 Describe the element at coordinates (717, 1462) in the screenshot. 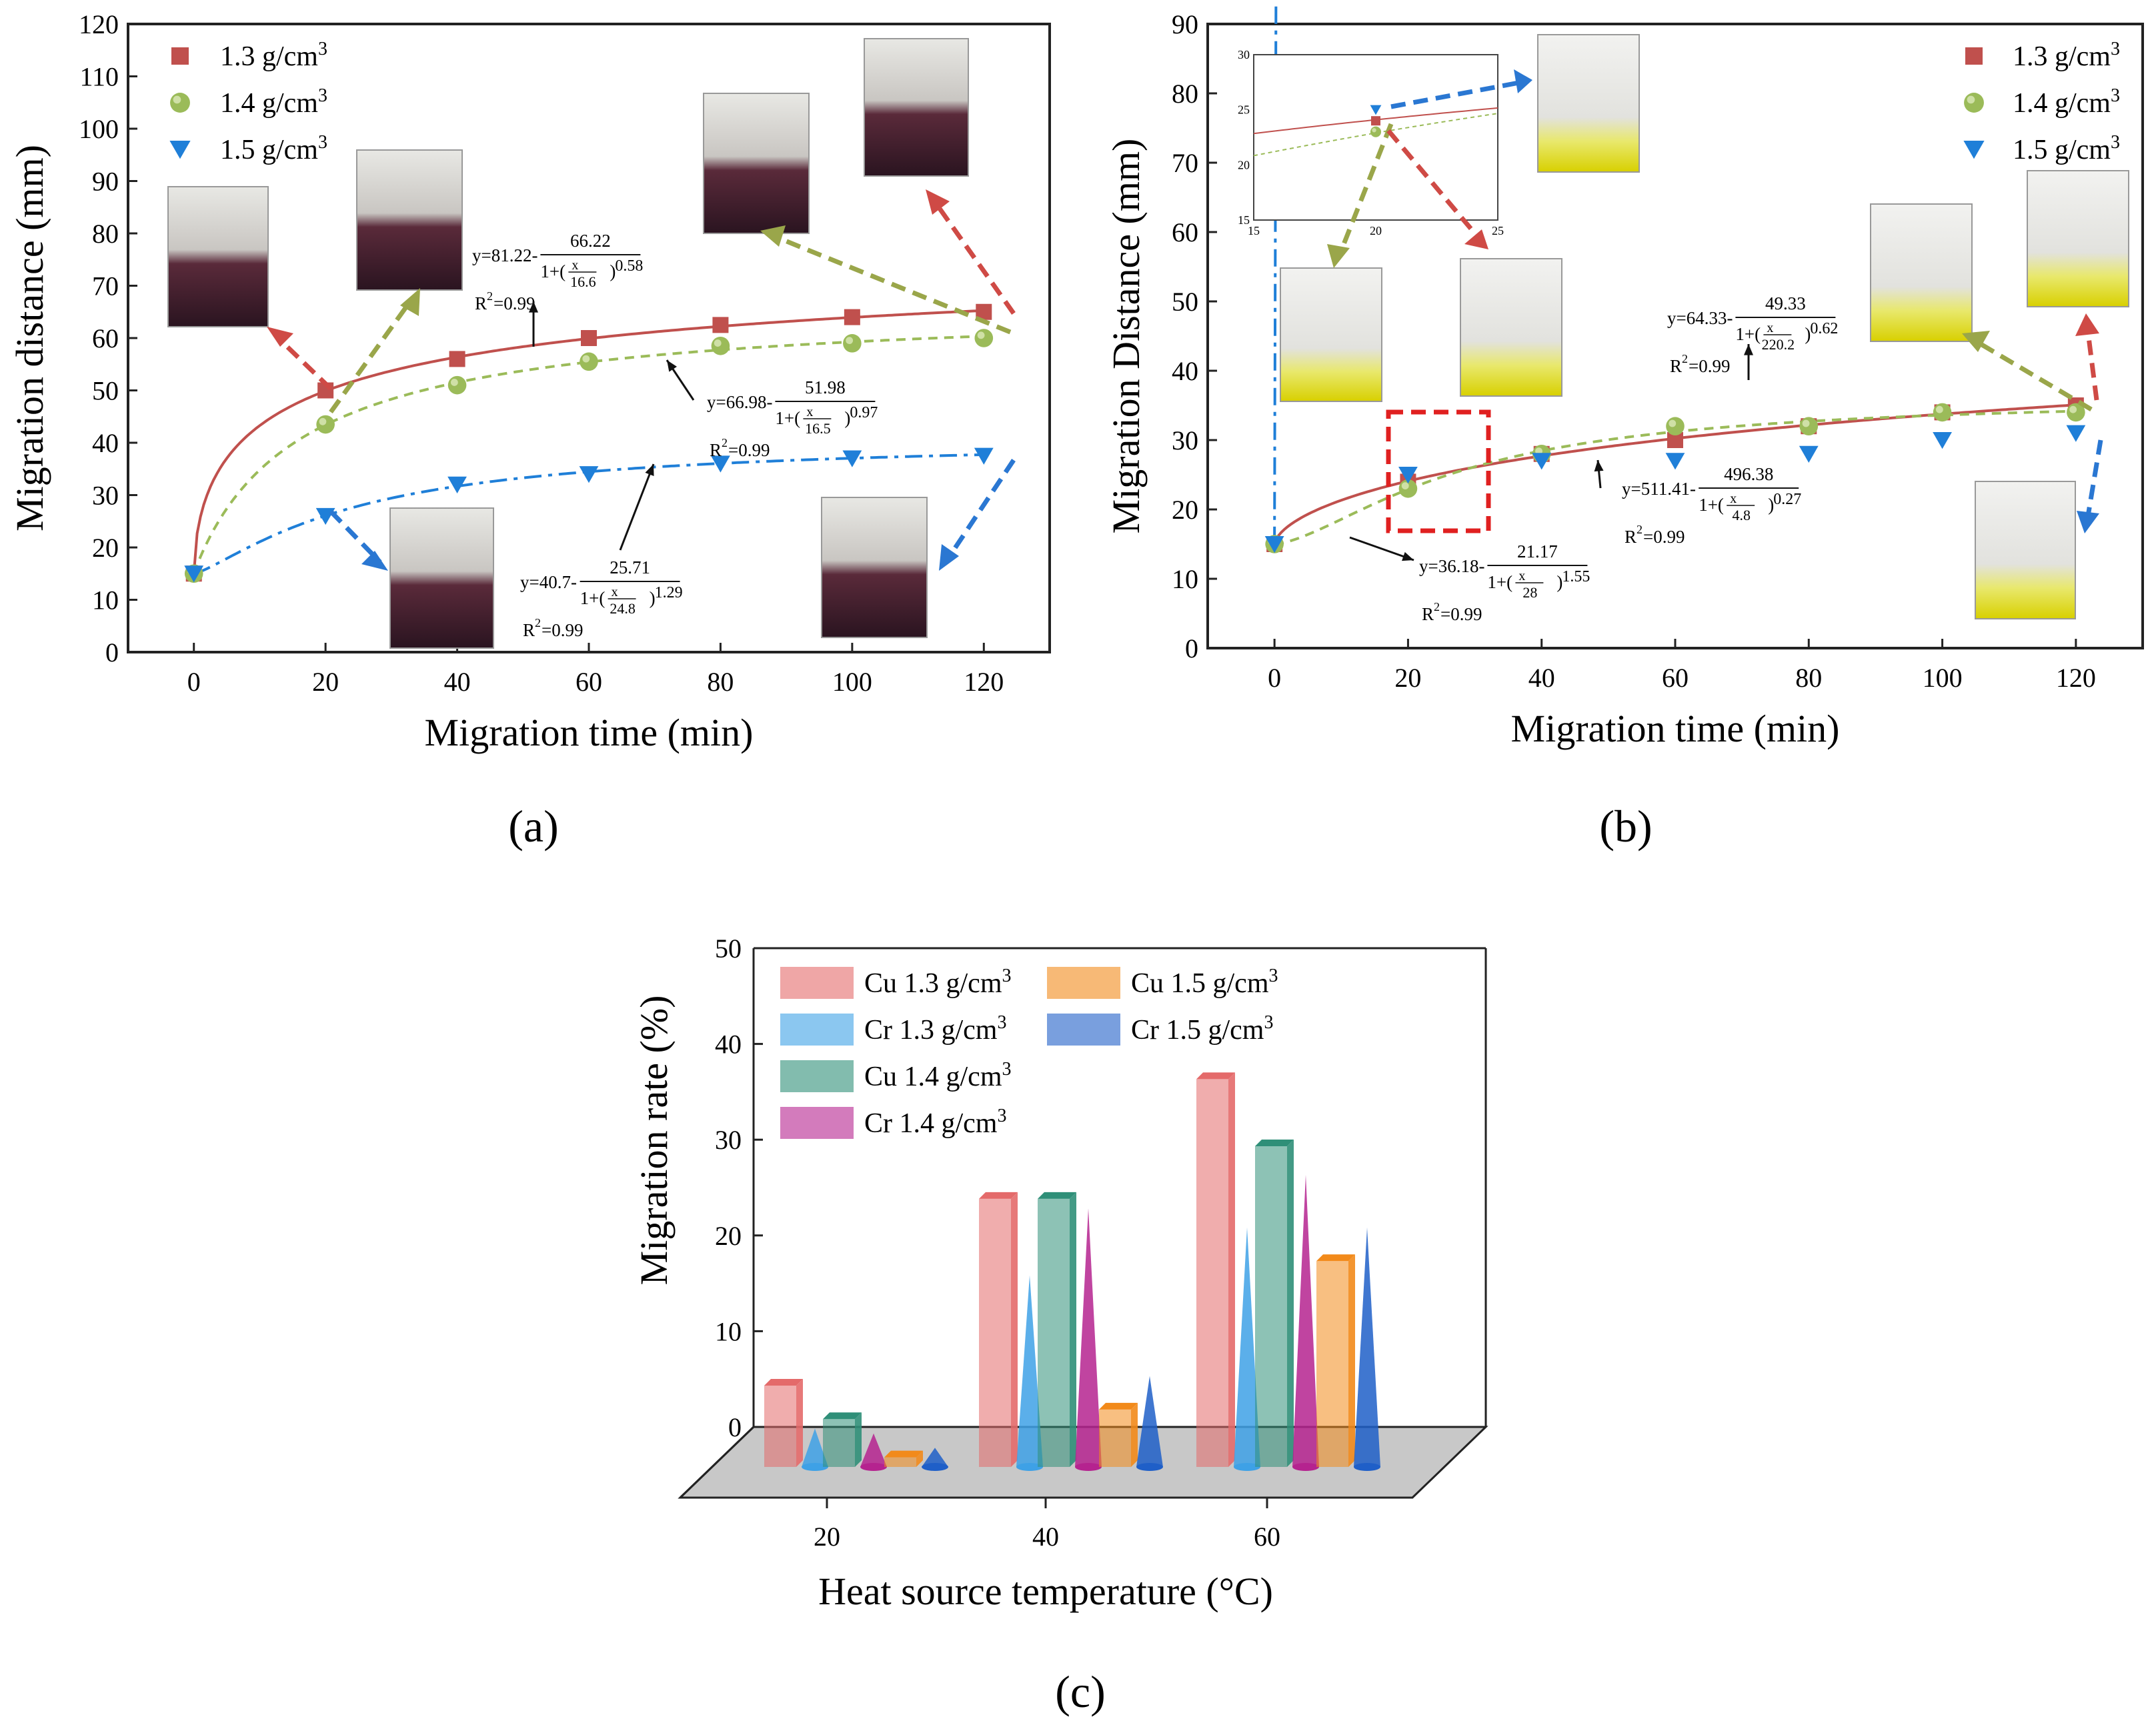

I see `floor-left-edge` at that location.